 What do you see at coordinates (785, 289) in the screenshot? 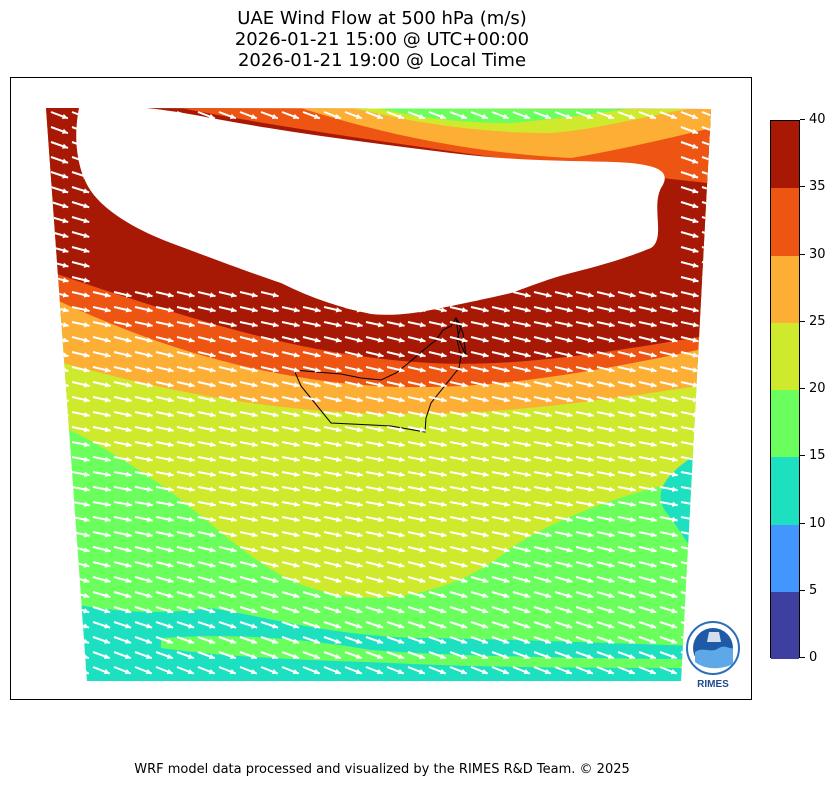
I see `colorbar-segment` at bounding box center [785, 289].